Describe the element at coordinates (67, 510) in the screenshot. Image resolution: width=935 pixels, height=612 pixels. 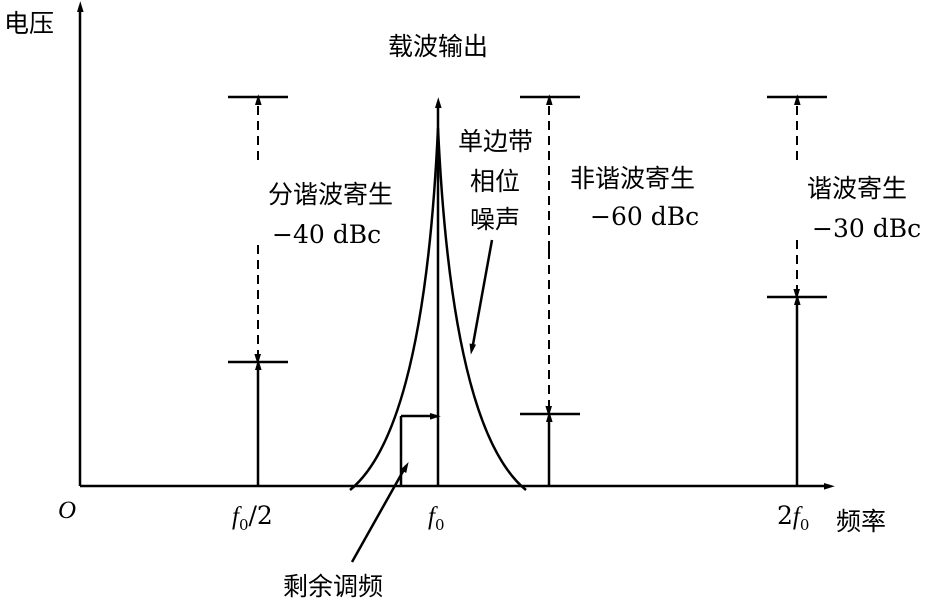
I see `origin: O` at that location.